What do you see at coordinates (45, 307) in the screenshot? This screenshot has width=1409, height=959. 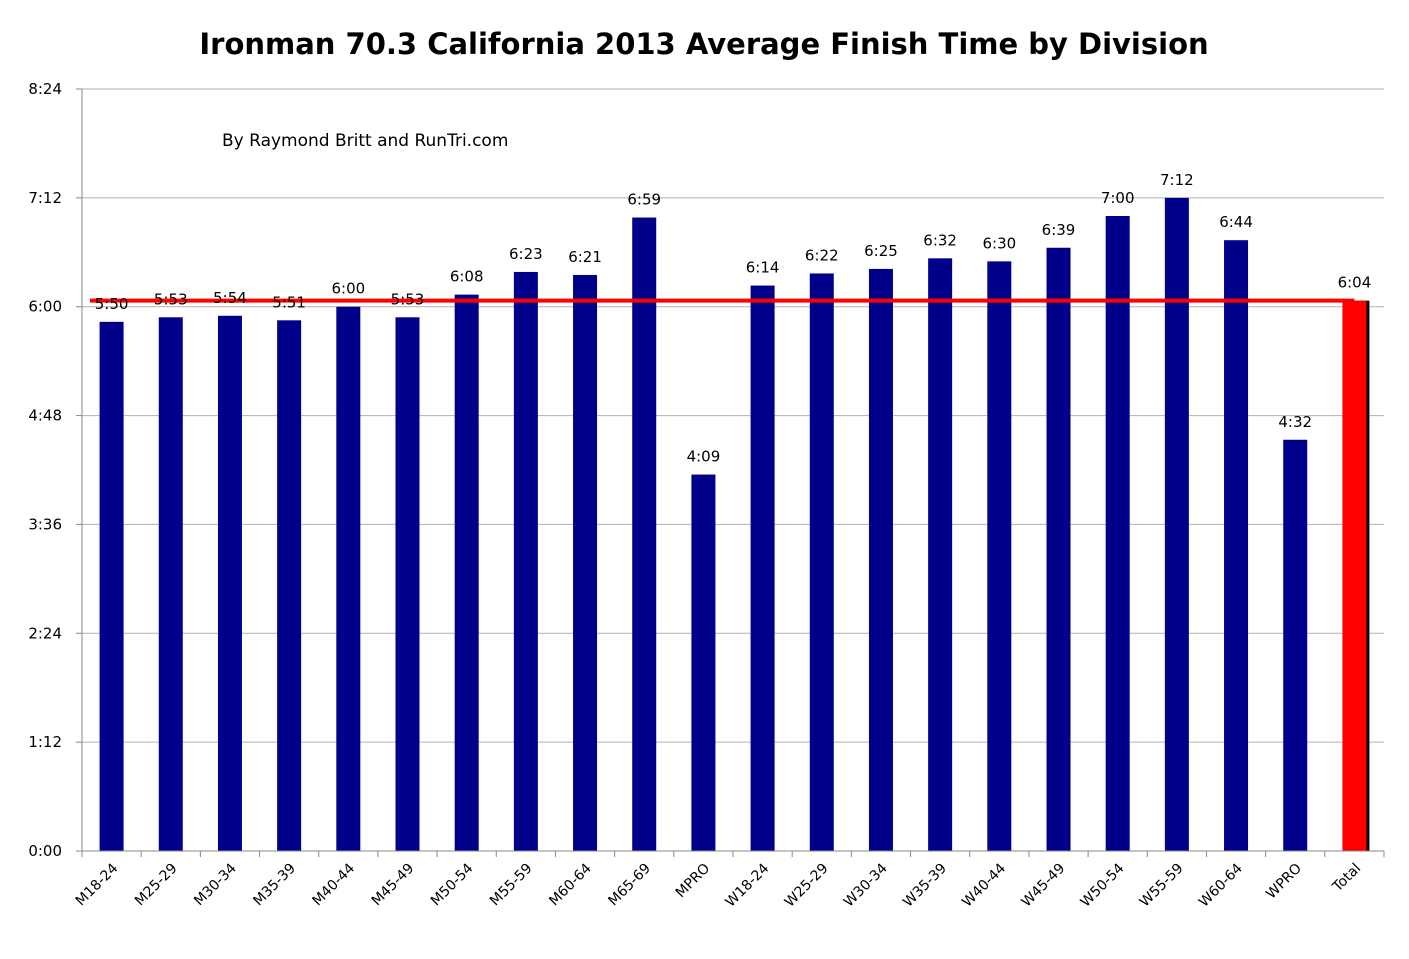 I see `y-tick-label: 6:00` at bounding box center [45, 307].